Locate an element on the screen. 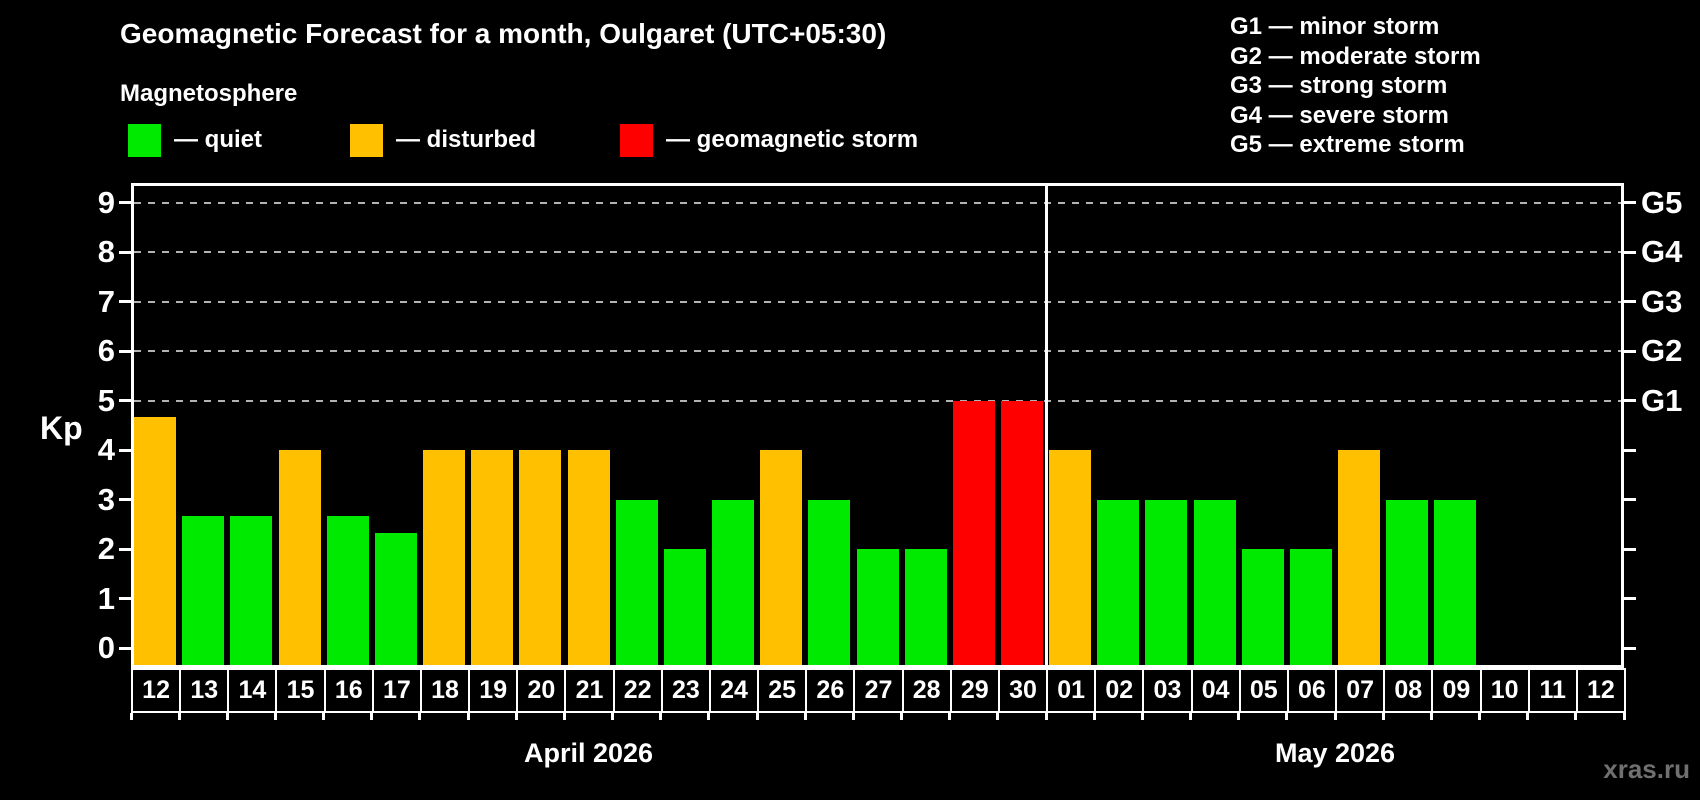 The height and width of the screenshot is (800, 1700). day-label-24: 24 is located at coordinates (734, 690).